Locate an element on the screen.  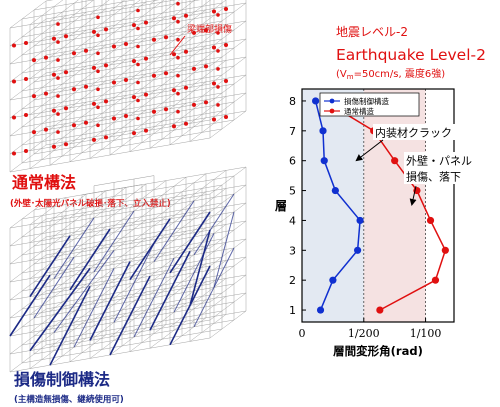
y-tick-label: 4 is located at coordinates (292, 220).